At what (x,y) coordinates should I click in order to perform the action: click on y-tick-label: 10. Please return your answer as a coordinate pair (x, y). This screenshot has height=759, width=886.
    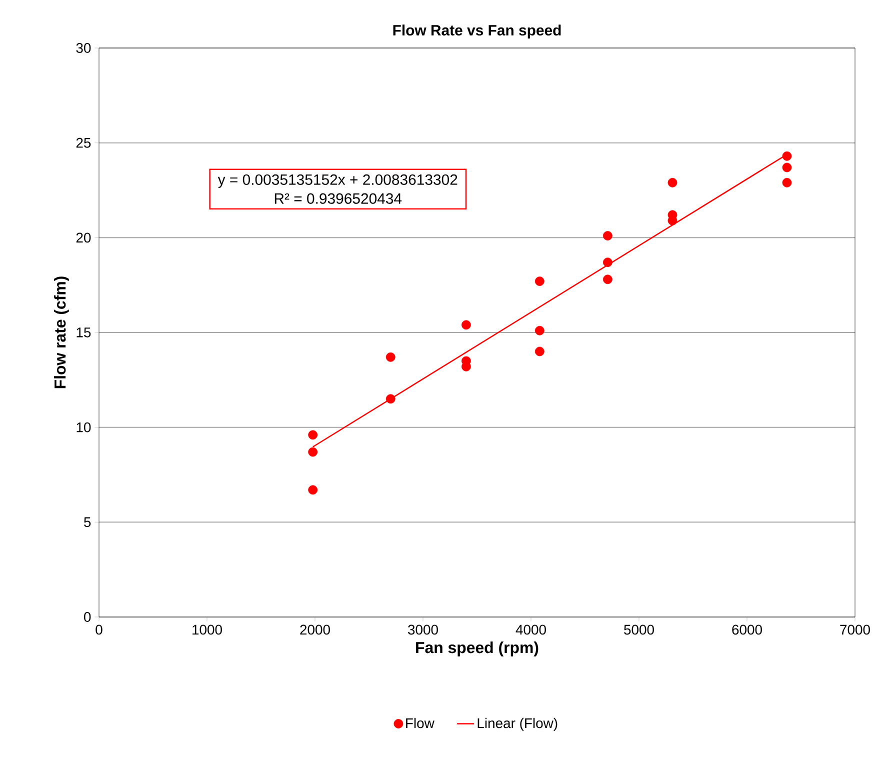
    Looking at the image, I should click on (83, 427).